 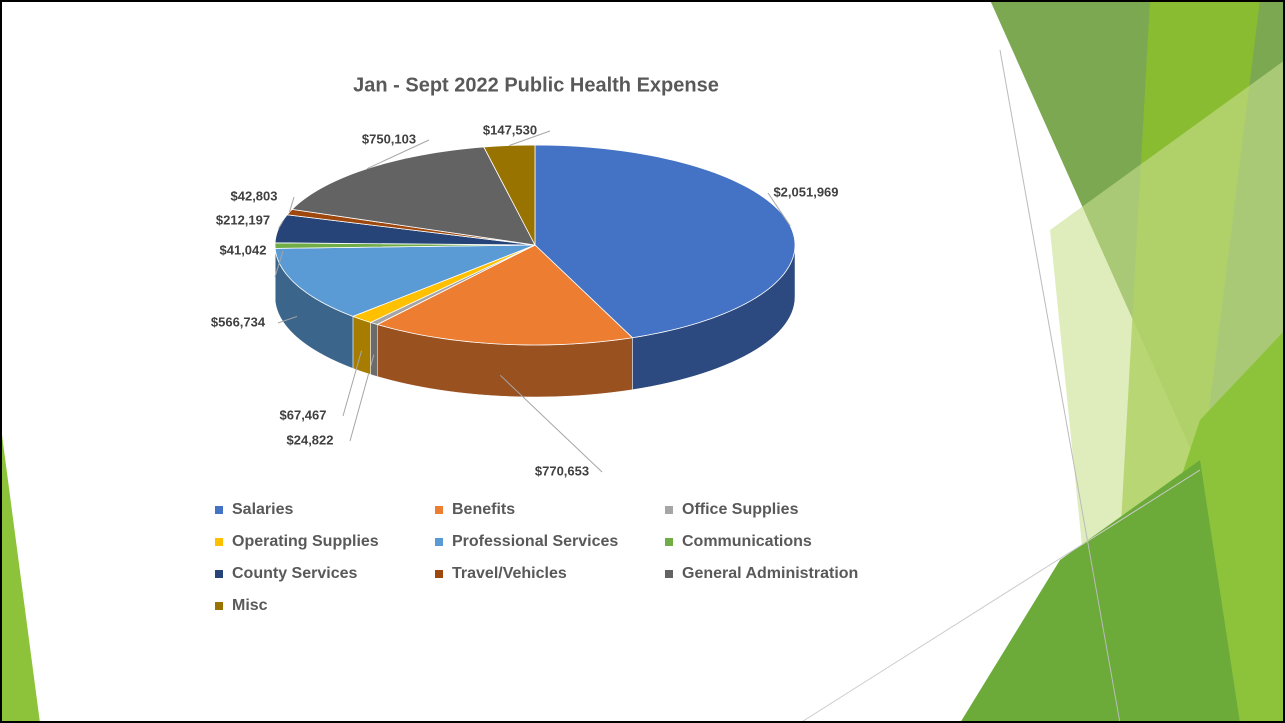 I want to click on legend-label: County Services, so click(x=294, y=573).